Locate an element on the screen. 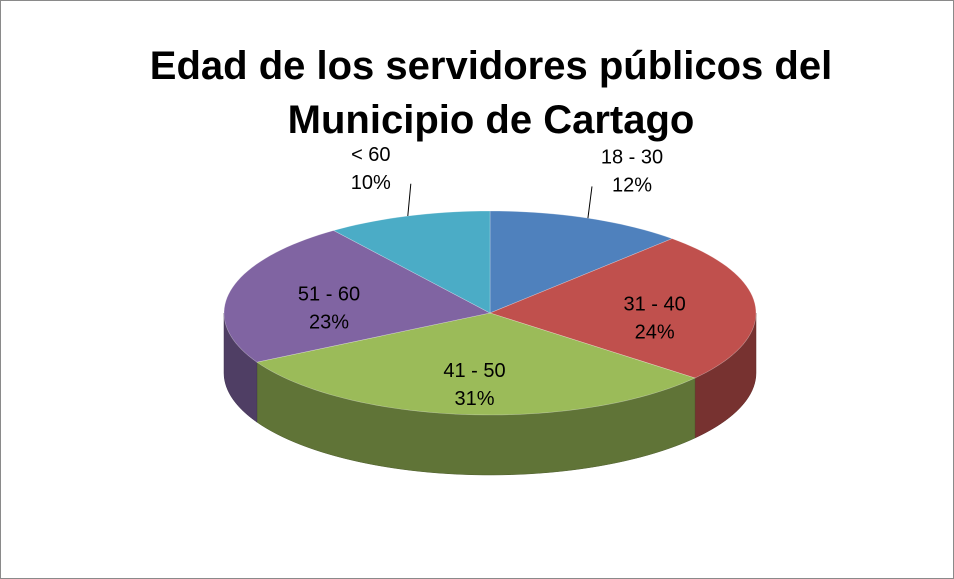  data-label-category: 41 - 50 is located at coordinates (474, 371).